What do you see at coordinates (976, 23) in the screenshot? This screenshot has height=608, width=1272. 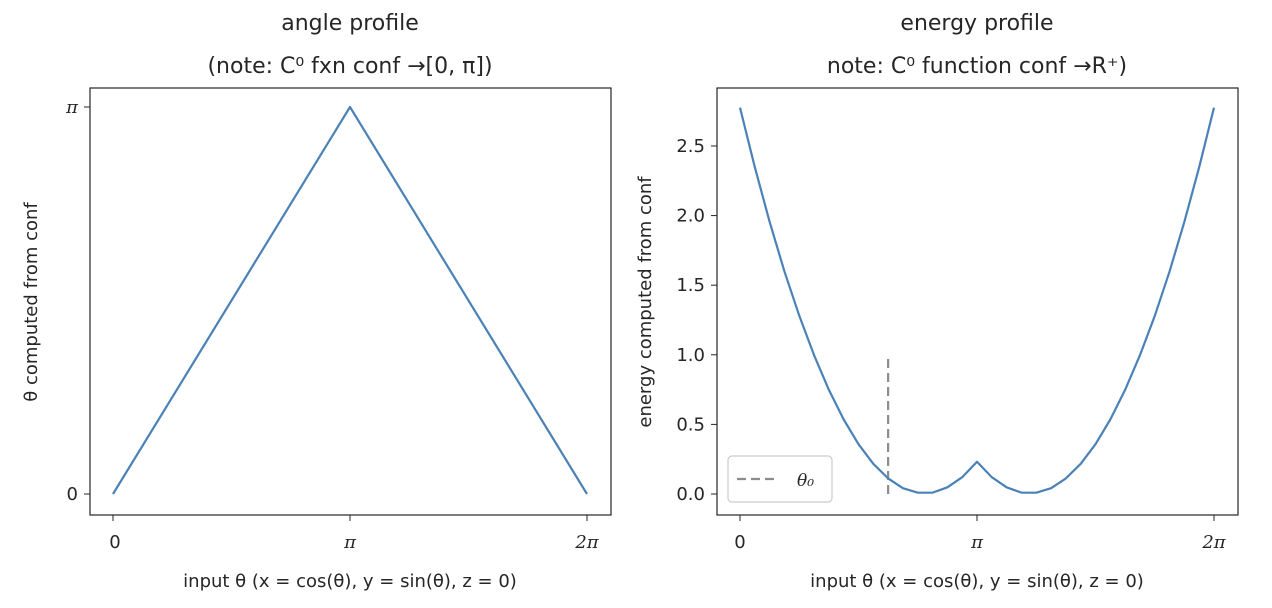 I see `chart-title: energy profile` at bounding box center [976, 23].